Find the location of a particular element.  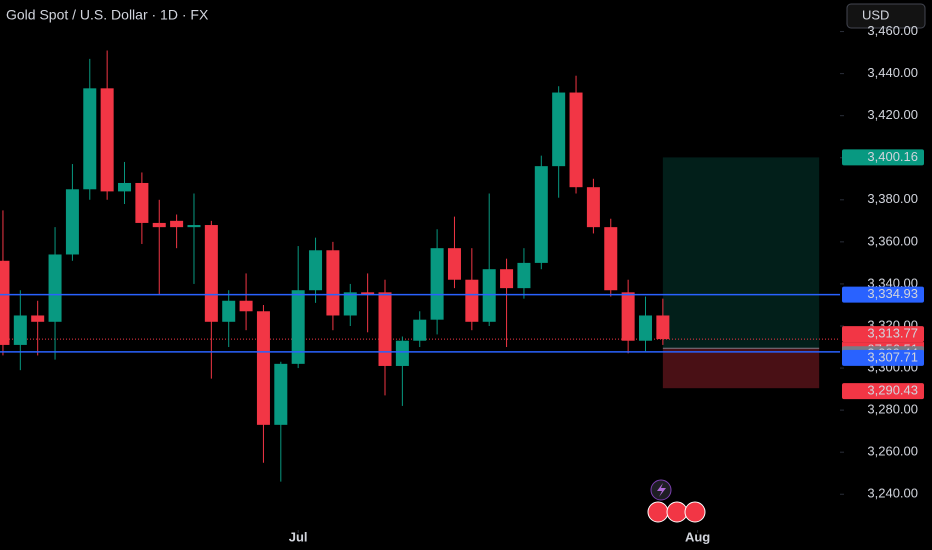

currency-button is located at coordinates (886, 16).